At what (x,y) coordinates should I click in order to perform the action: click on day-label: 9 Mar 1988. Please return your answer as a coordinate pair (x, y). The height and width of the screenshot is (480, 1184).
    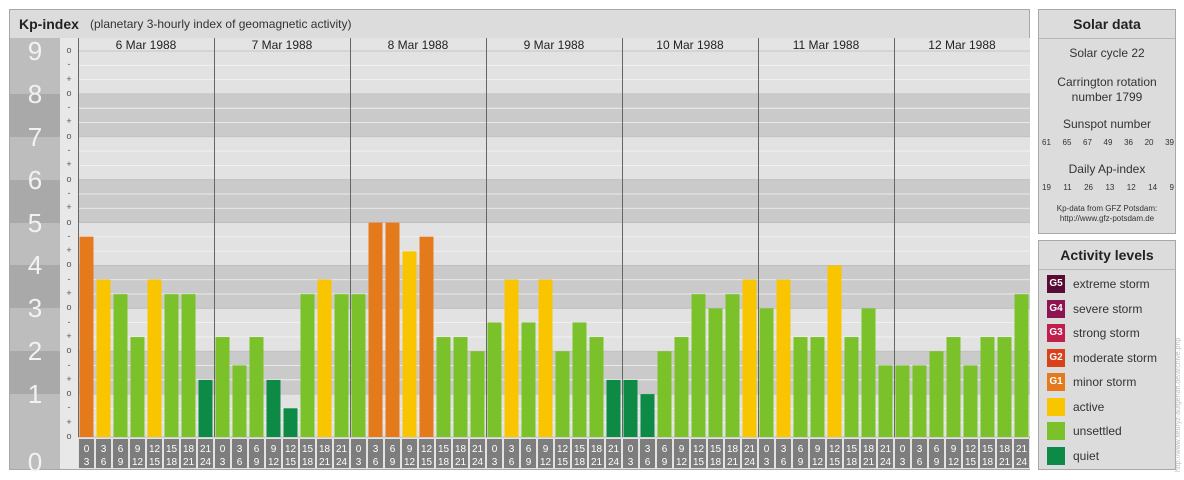
    Looking at the image, I should click on (554, 45).